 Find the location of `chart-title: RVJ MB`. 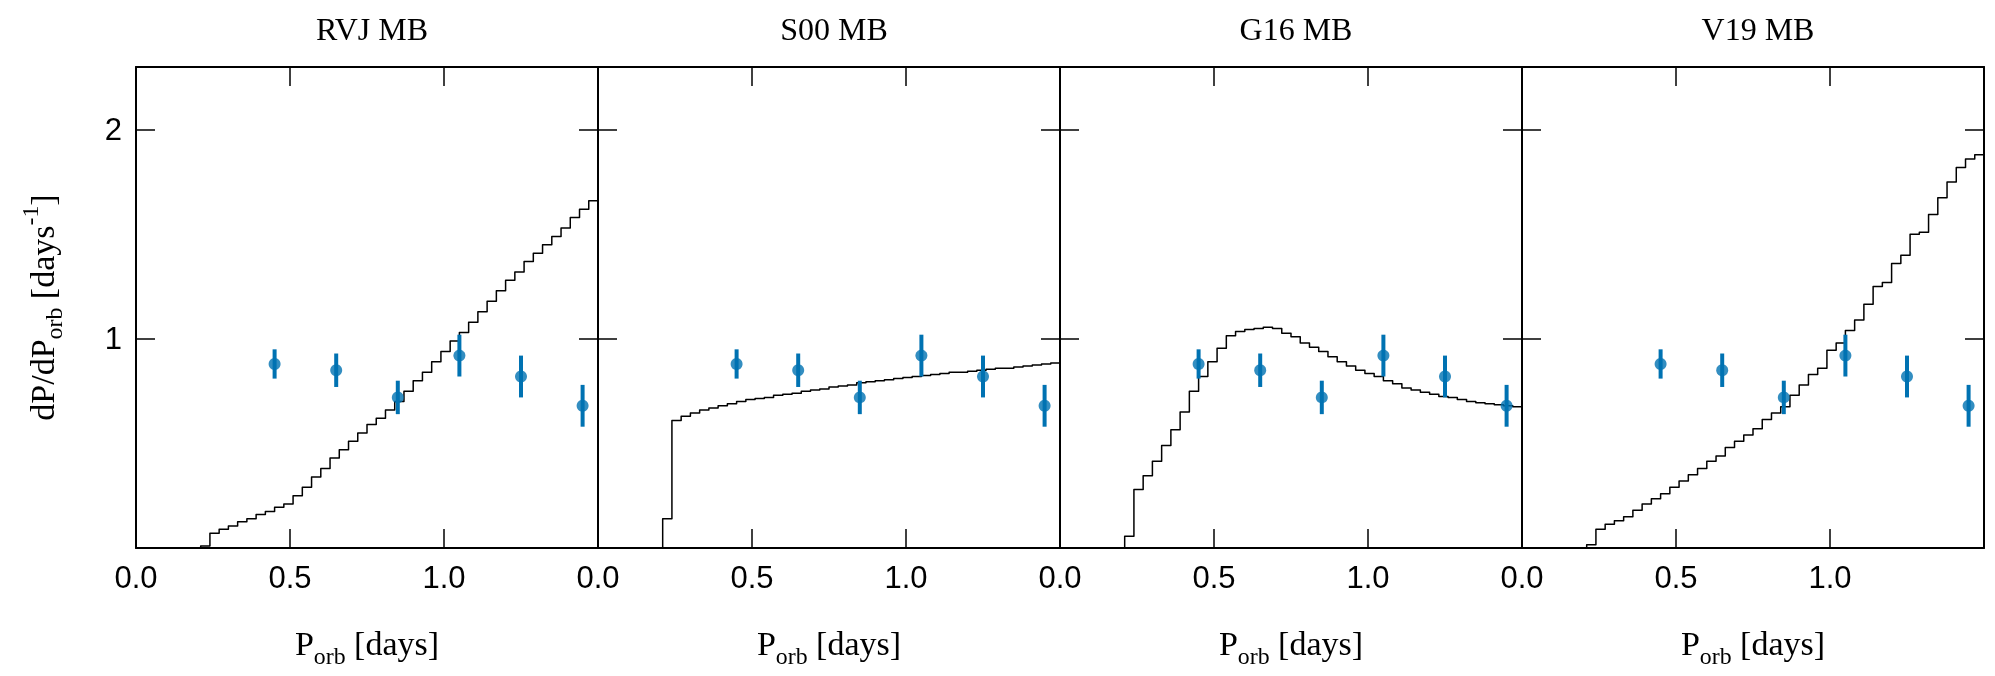

chart-title: RVJ MB is located at coordinates (372, 29).